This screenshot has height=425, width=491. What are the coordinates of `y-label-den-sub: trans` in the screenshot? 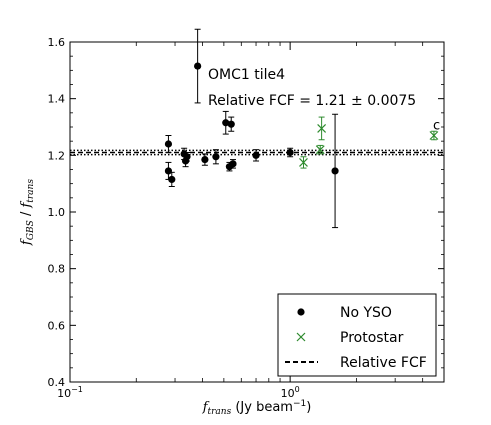 It's located at (31, 191).